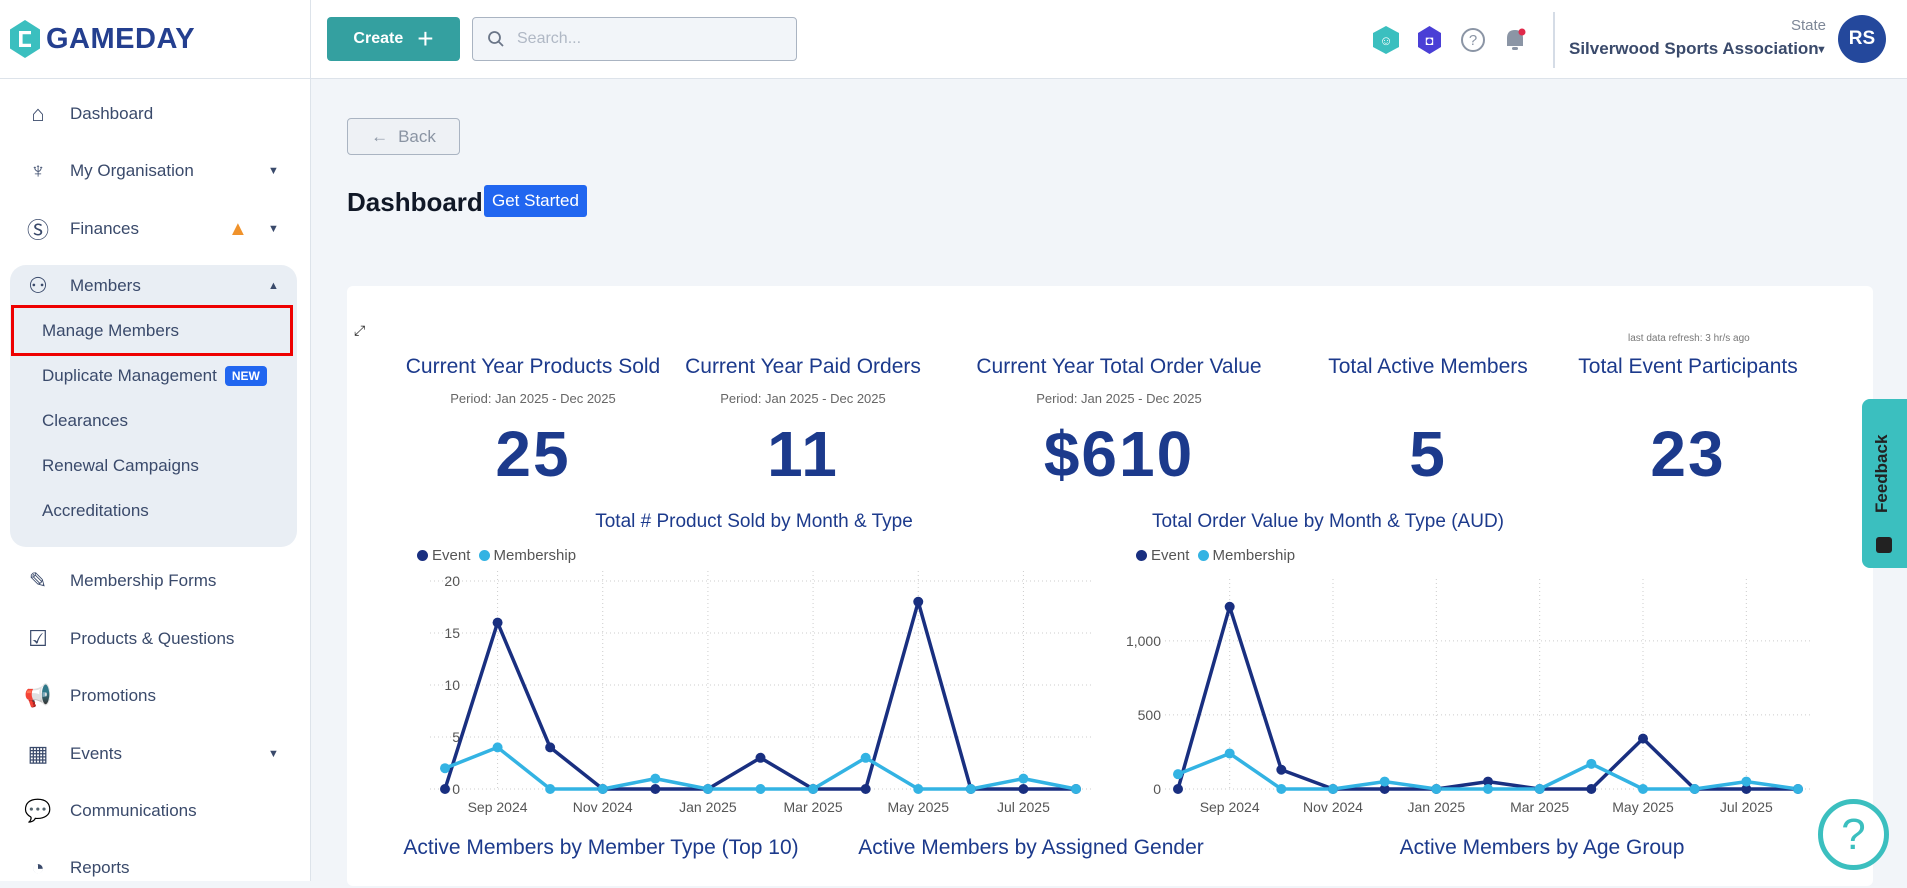 The width and height of the screenshot is (1907, 888). What do you see at coordinates (1808, 25) in the screenshot?
I see `org-level-label: State` at bounding box center [1808, 25].